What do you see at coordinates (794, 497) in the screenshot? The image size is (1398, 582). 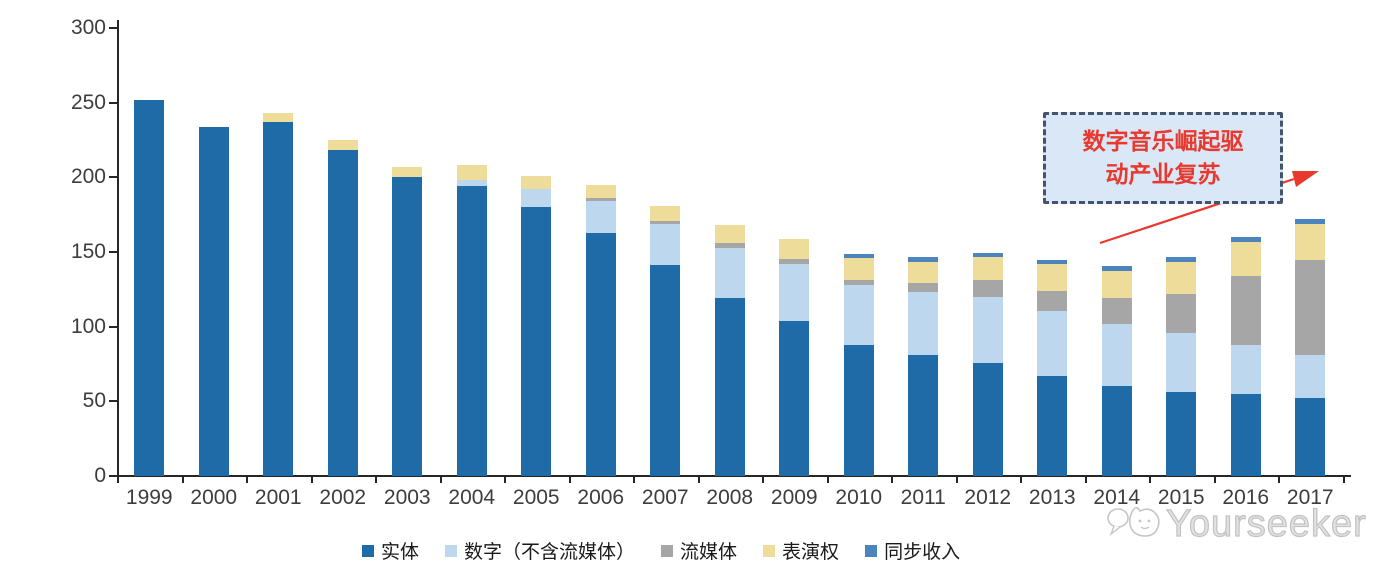 I see `x-axis-category-label: 2009` at bounding box center [794, 497].